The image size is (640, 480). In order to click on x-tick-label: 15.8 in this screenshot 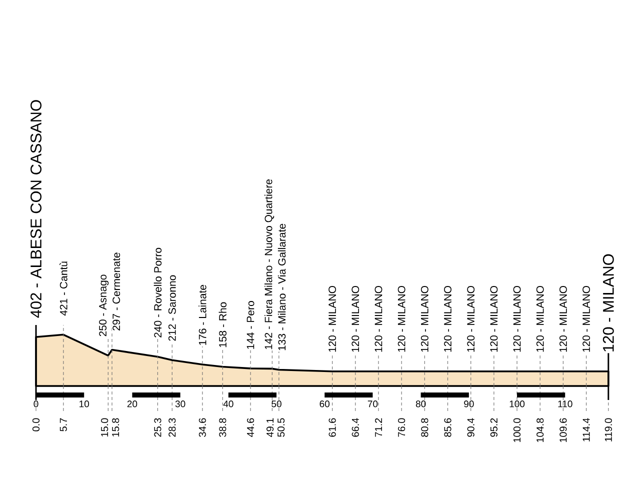, I will do `click(116, 427)`.